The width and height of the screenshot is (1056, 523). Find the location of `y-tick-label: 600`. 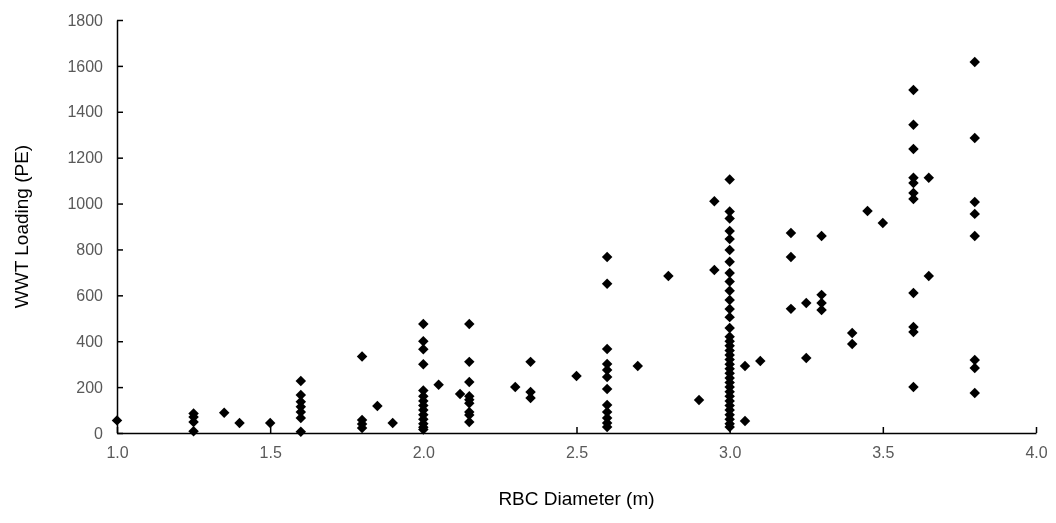

y-tick-label: 600 is located at coordinates (90, 295).